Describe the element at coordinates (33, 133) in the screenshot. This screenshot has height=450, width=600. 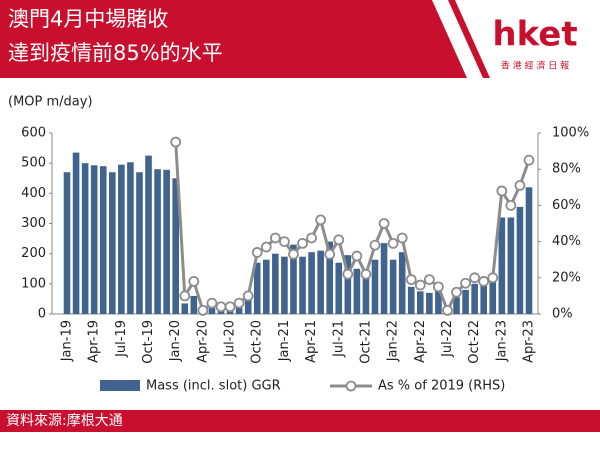
I see `y-tick-label: 600` at that location.